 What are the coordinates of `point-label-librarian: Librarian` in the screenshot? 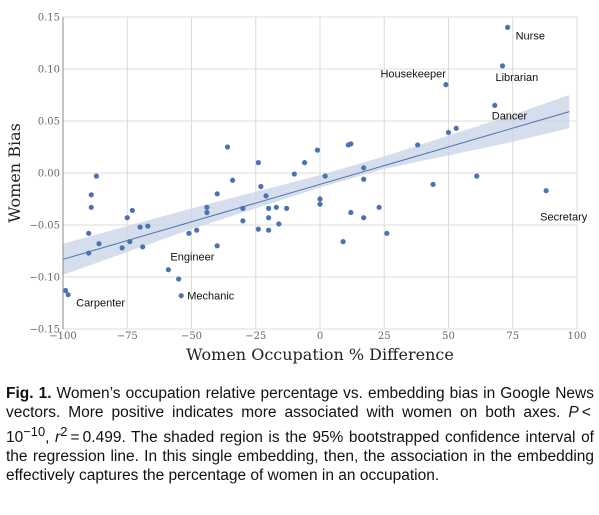 It's located at (516, 78).